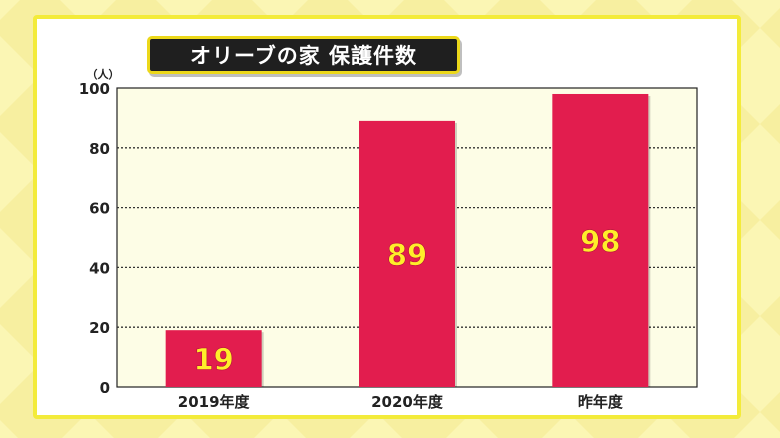 This screenshot has height=438, width=780. I want to click on x-category-label: 昨年度, so click(601, 402).